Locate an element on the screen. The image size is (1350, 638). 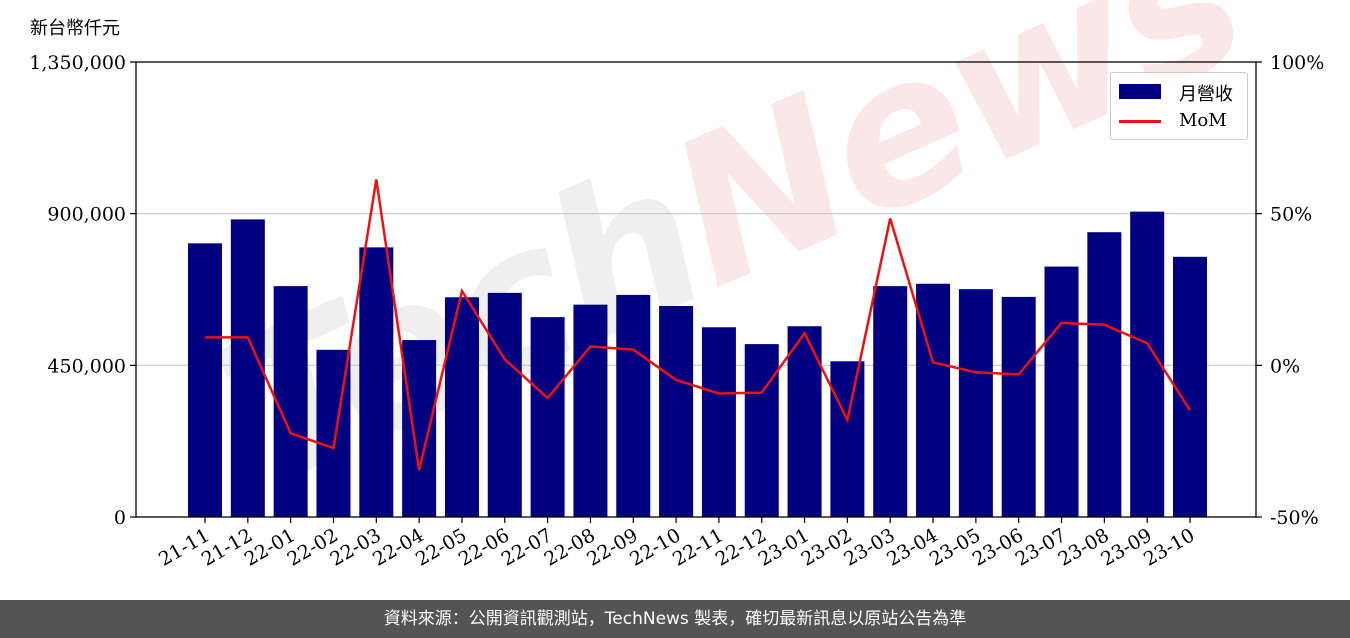
legend-swatch-mom is located at coordinates (1140, 121).